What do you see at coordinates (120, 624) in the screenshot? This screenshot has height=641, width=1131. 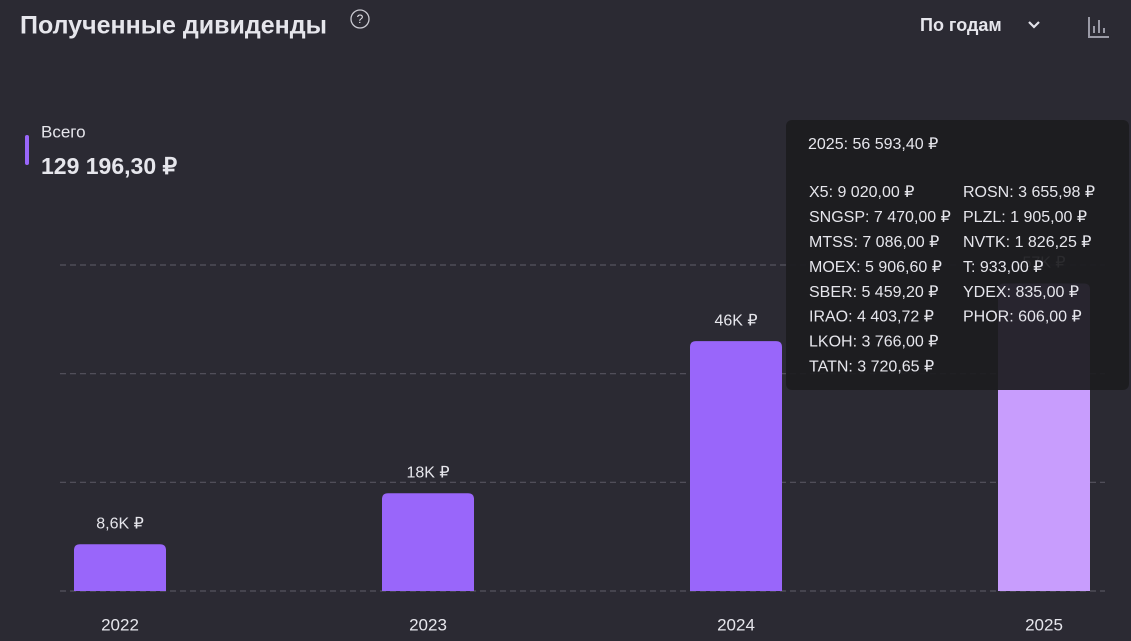 I see `x-tick-label: 2022` at bounding box center [120, 624].